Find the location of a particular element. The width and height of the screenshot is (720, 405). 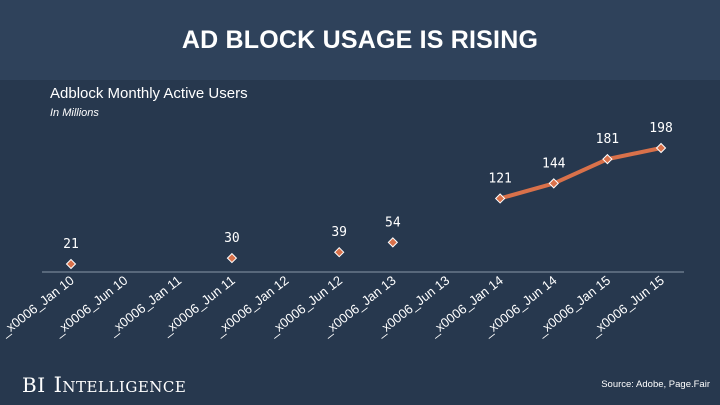

data-label: 121 is located at coordinates (499, 178).